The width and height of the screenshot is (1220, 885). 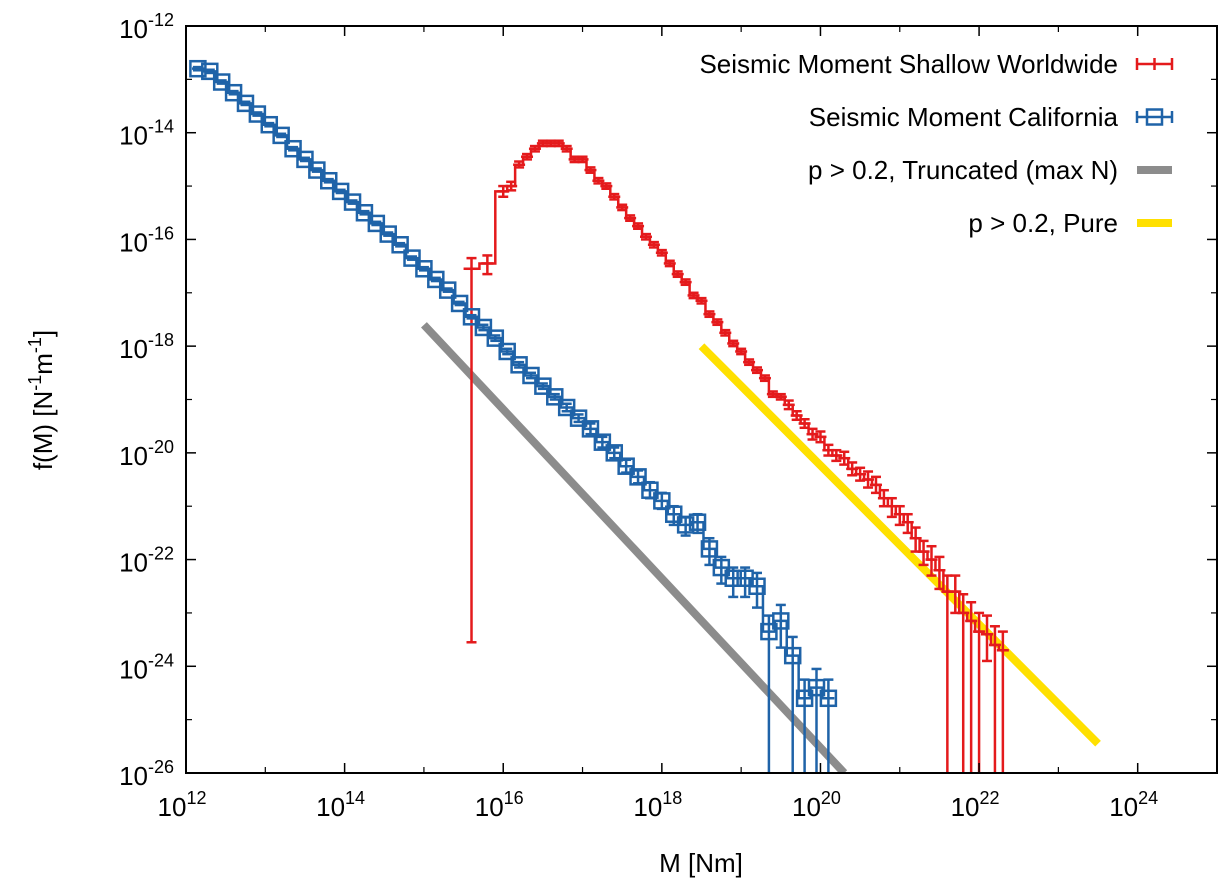 What do you see at coordinates (816, 805) in the screenshot?
I see `x-tick-label: 1020` at bounding box center [816, 805].